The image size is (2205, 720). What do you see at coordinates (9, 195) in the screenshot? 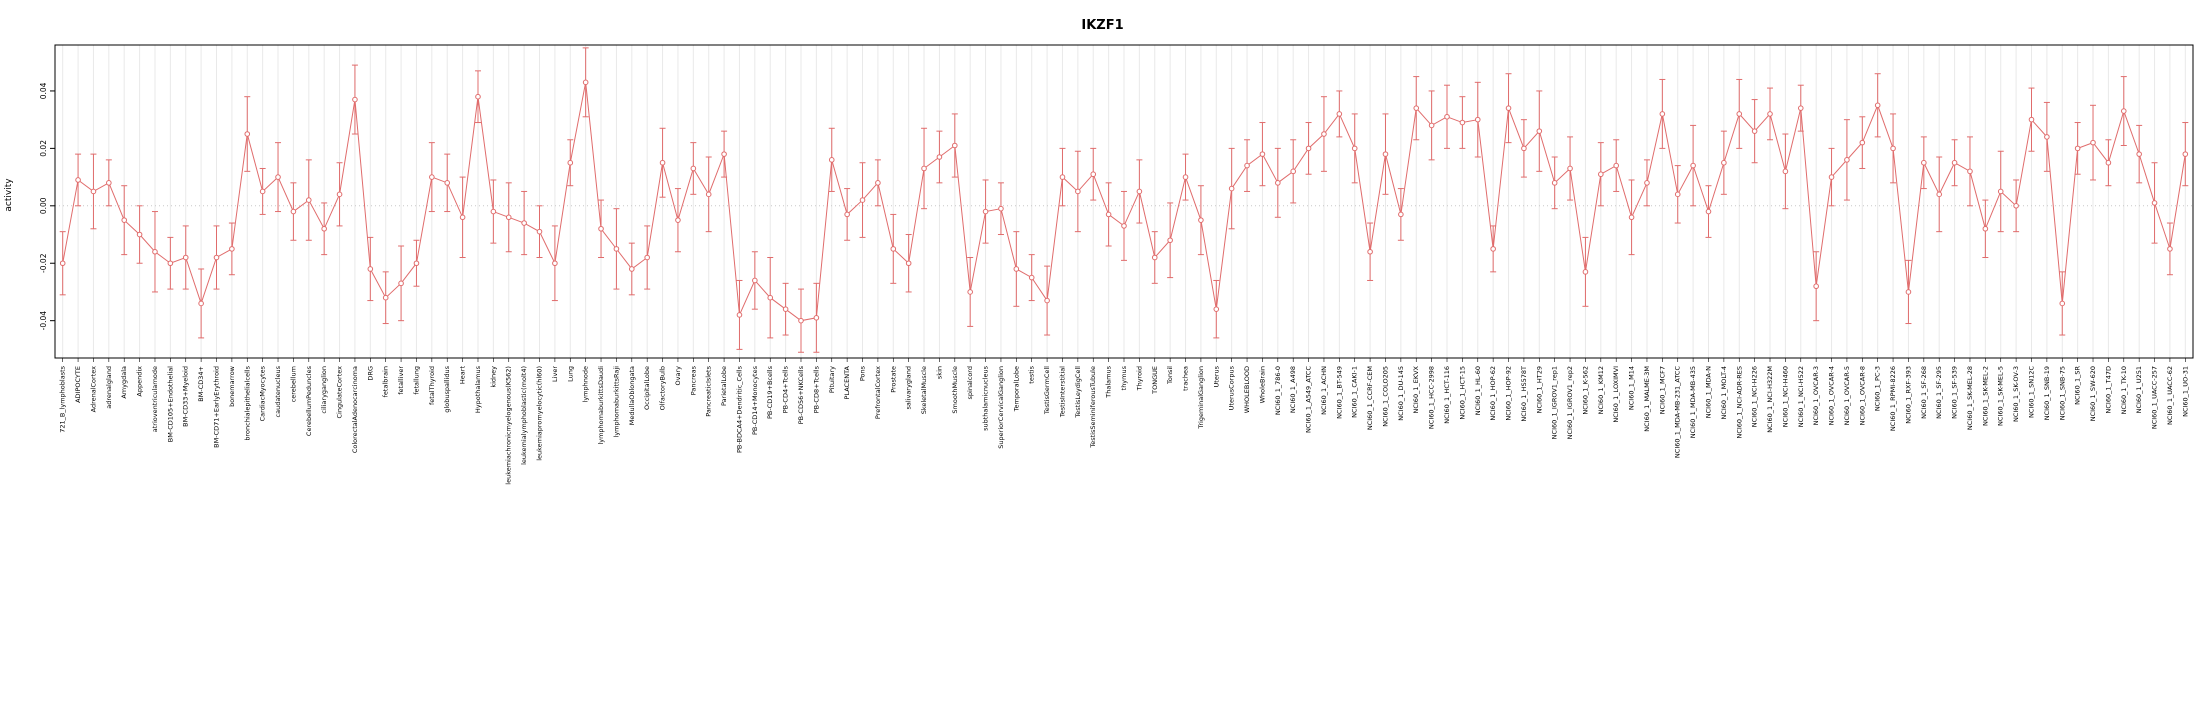
I see `y-axis-label: activity` at bounding box center [9, 195].